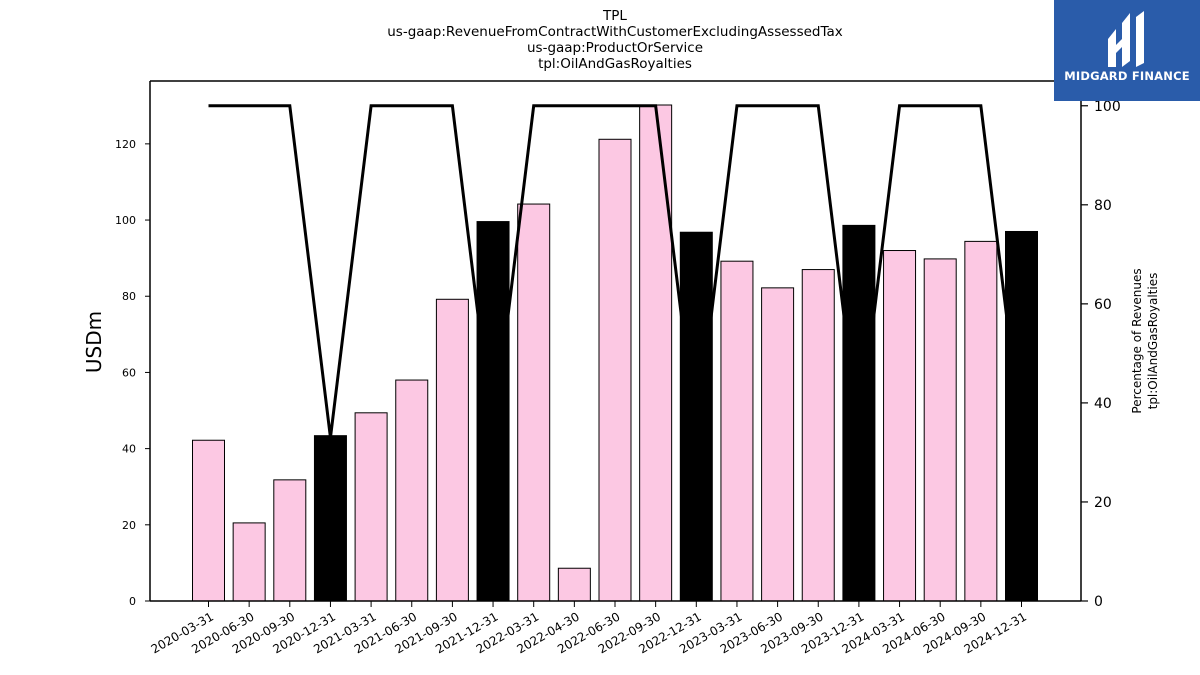  I want to click on y2-tick-label-40: 40, so click(1103, 404).